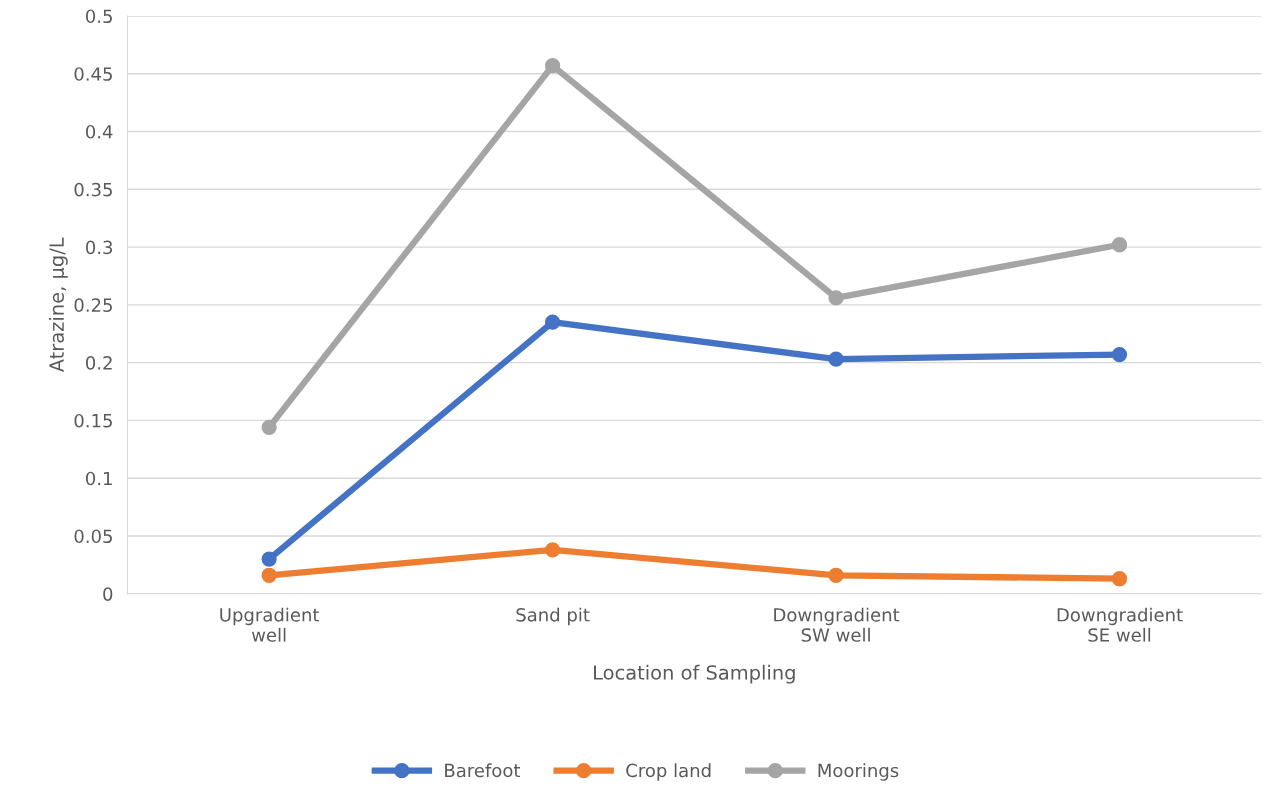 This screenshot has width=1274, height=797. Describe the element at coordinates (93, 74) in the screenshot. I see `y-tick-label: 0.45` at that location.